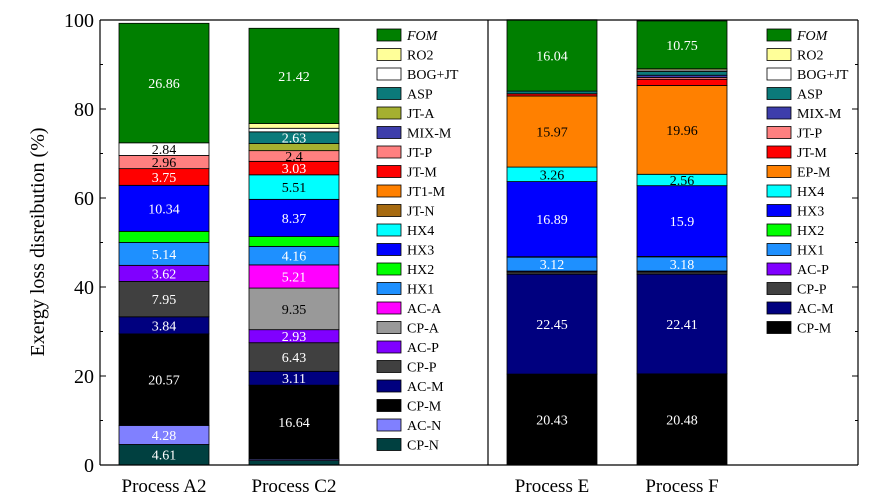  I want to click on legend-label: CP-M, so click(814, 329).